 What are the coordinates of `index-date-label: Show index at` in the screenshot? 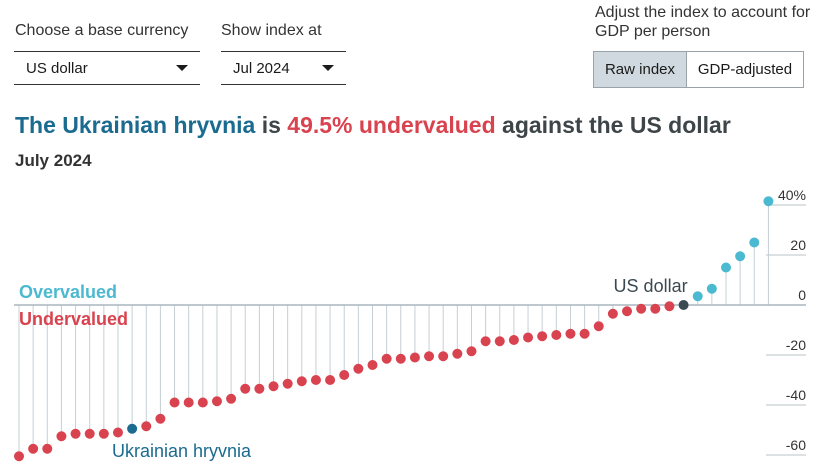 It's located at (271, 30).